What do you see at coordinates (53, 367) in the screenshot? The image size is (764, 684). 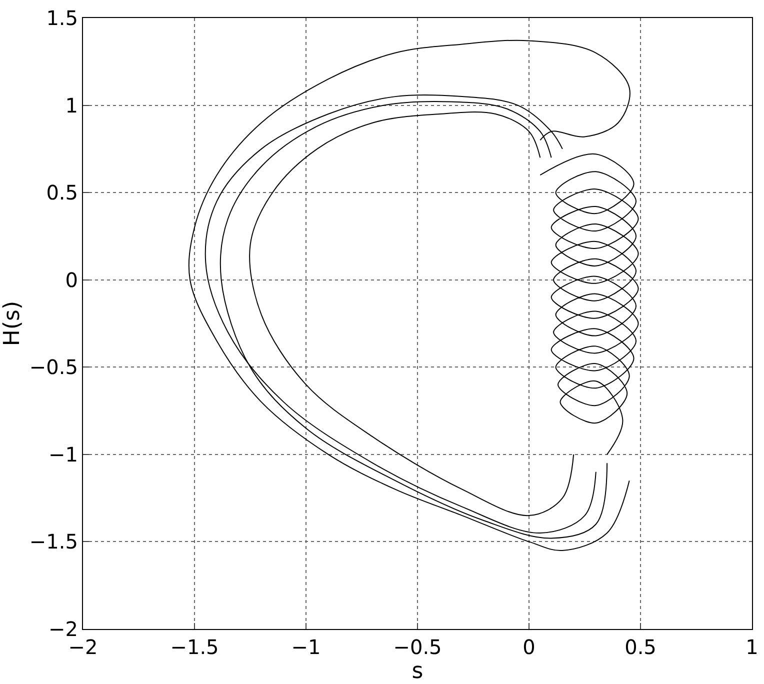 I see `y-tick-label: −0.5` at bounding box center [53, 367].